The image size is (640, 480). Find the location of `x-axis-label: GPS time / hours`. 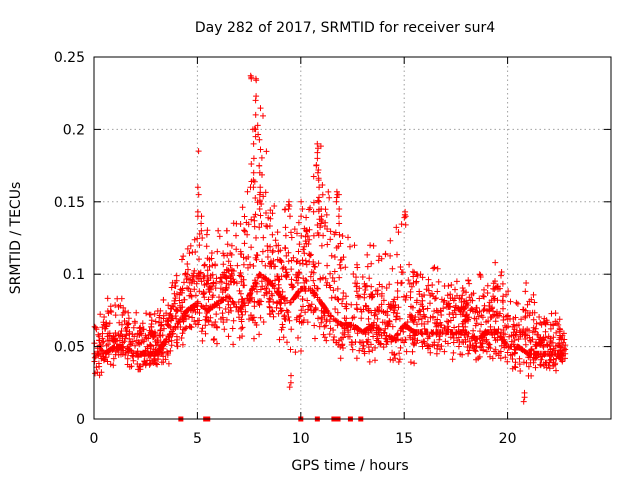

x-axis-label: GPS time / hours is located at coordinates (349, 466).